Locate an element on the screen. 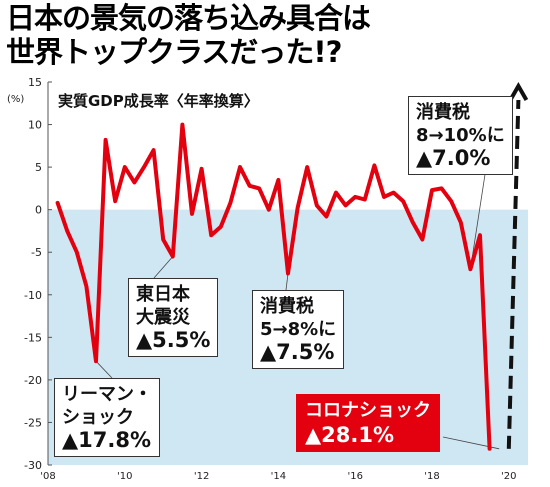 This screenshot has width=550, height=487. x-tick-label: '12 is located at coordinates (201, 476).